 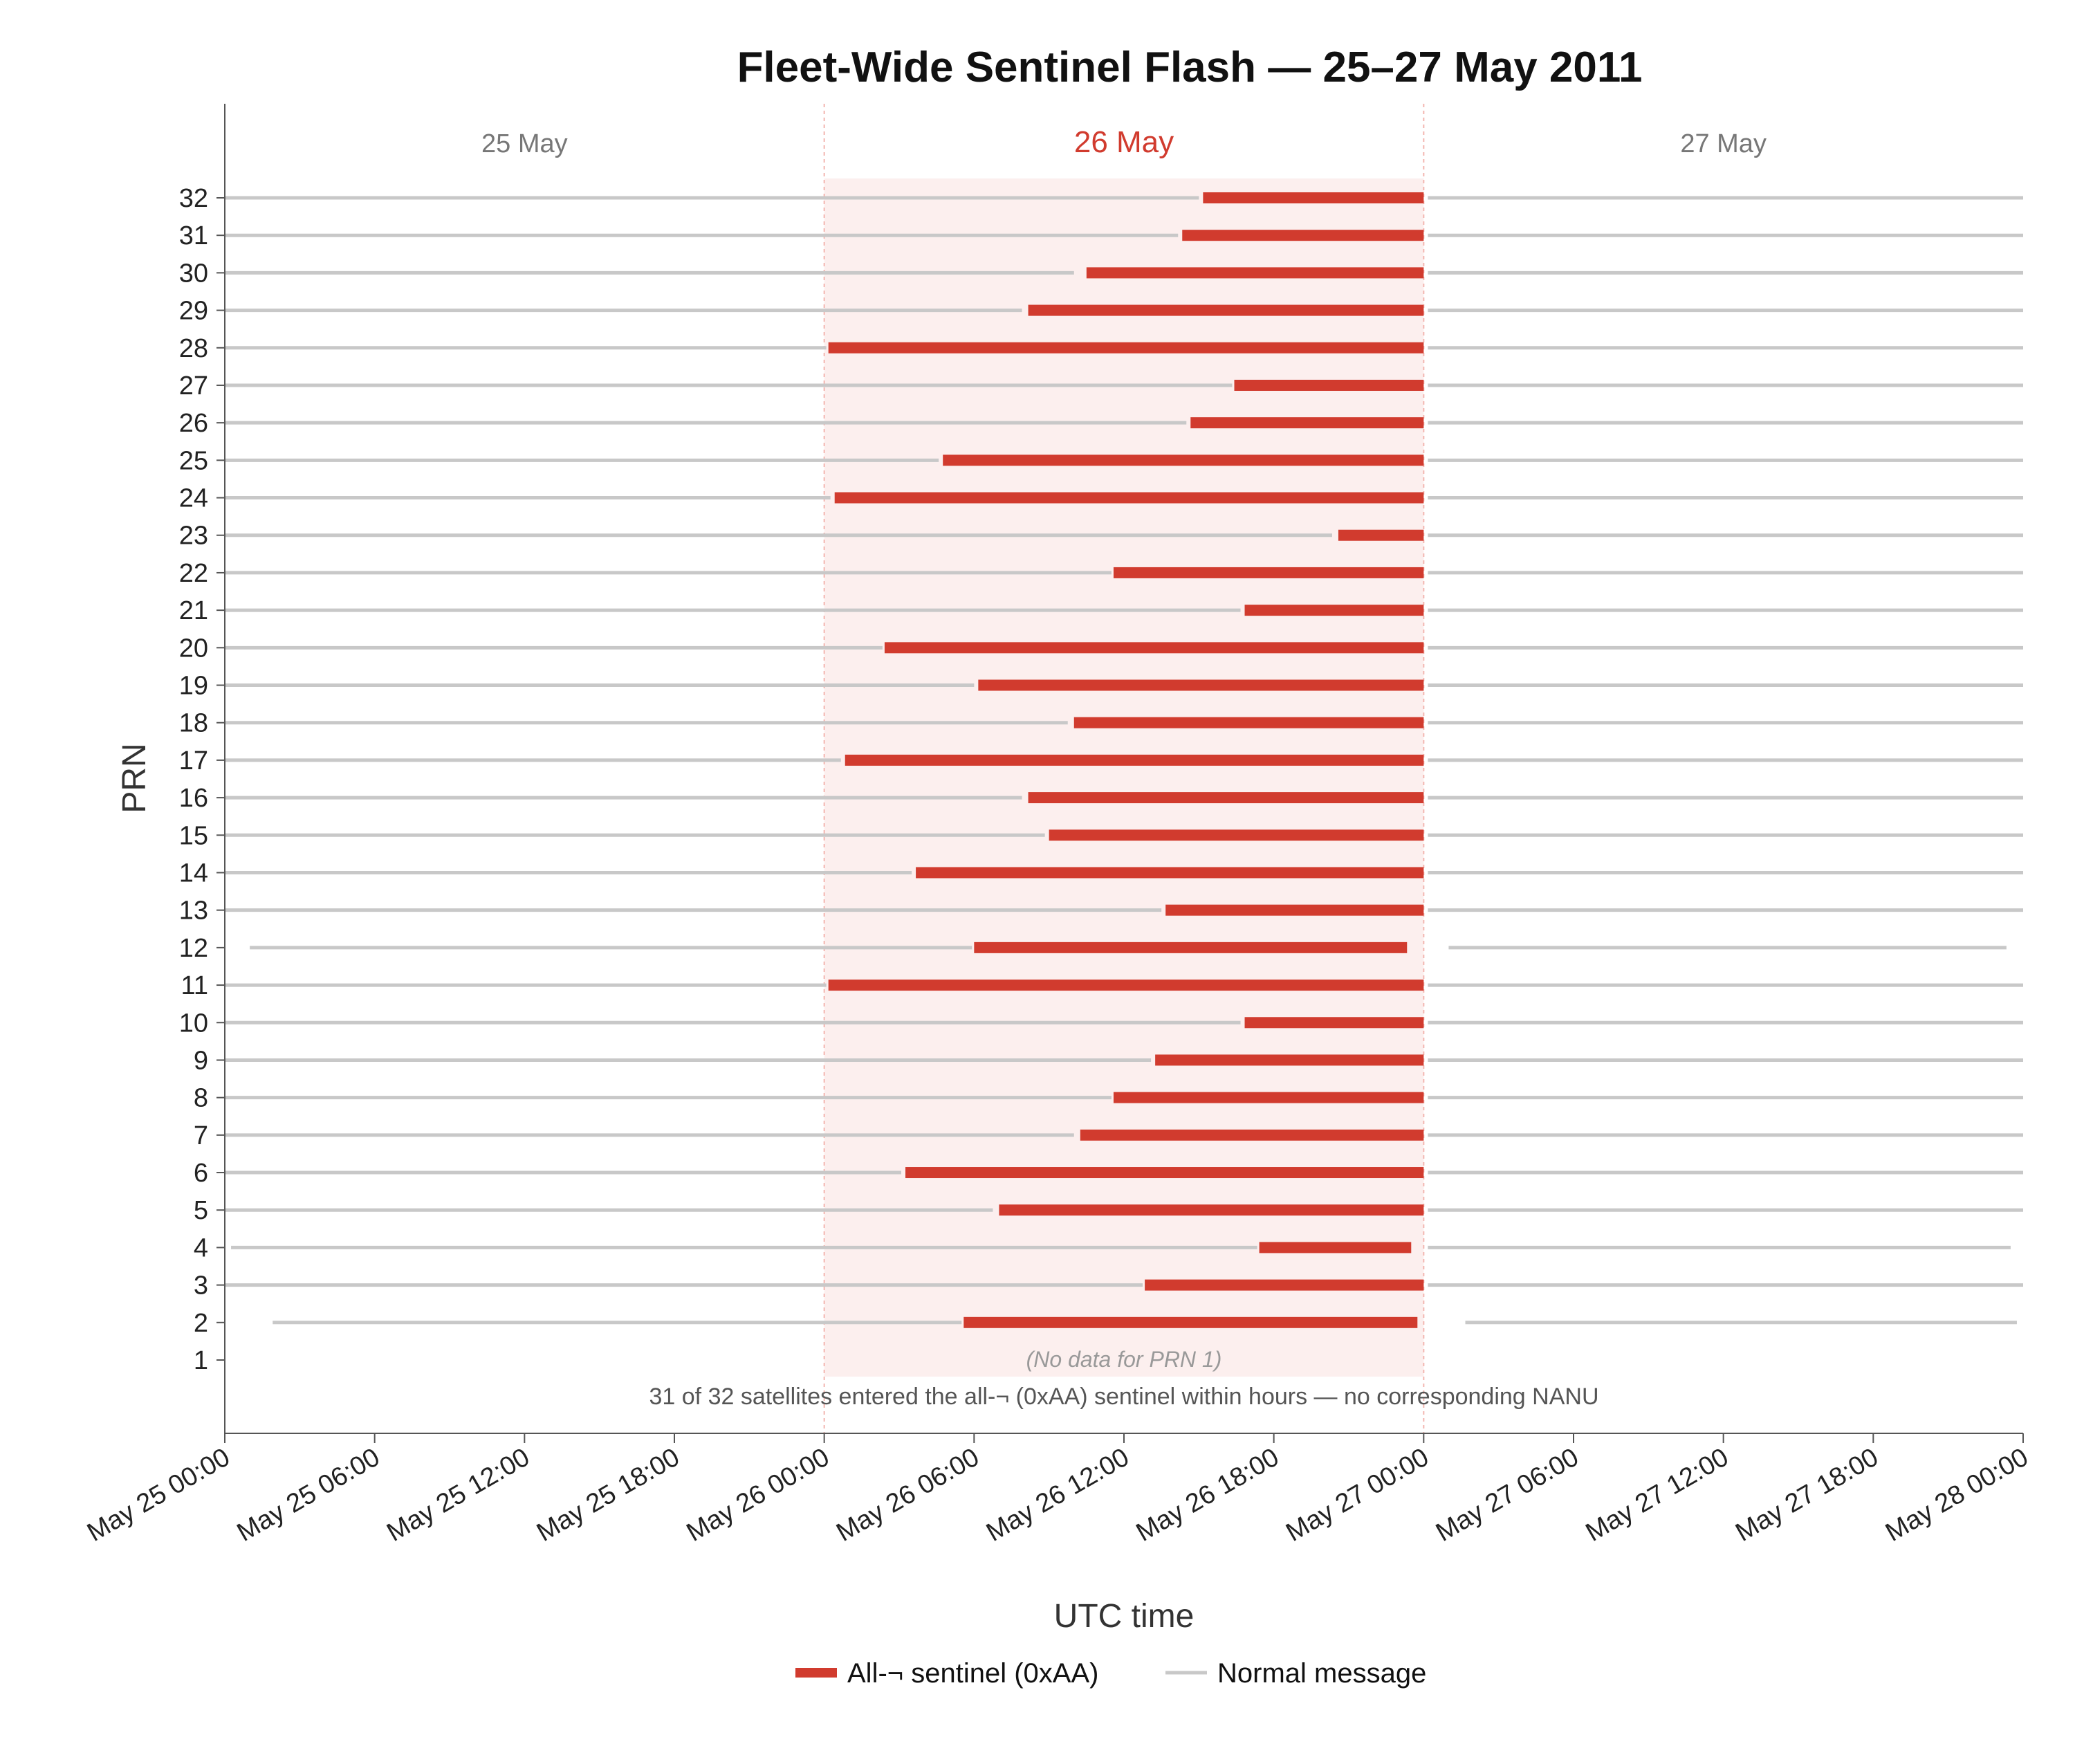 I want to click on y-tick-label: 28, so click(x=193, y=348).